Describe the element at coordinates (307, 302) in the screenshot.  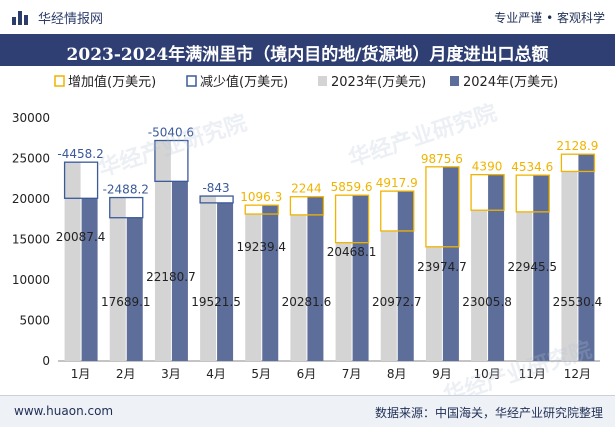
I see `value-label-2024: 20281.6` at that location.